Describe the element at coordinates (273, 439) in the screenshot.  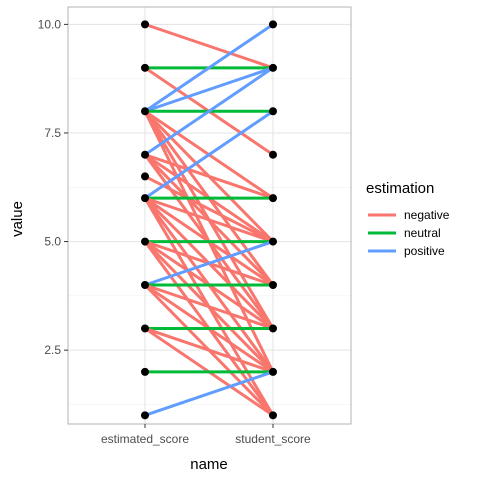
I see `x-tick-label: student_score` at that location.